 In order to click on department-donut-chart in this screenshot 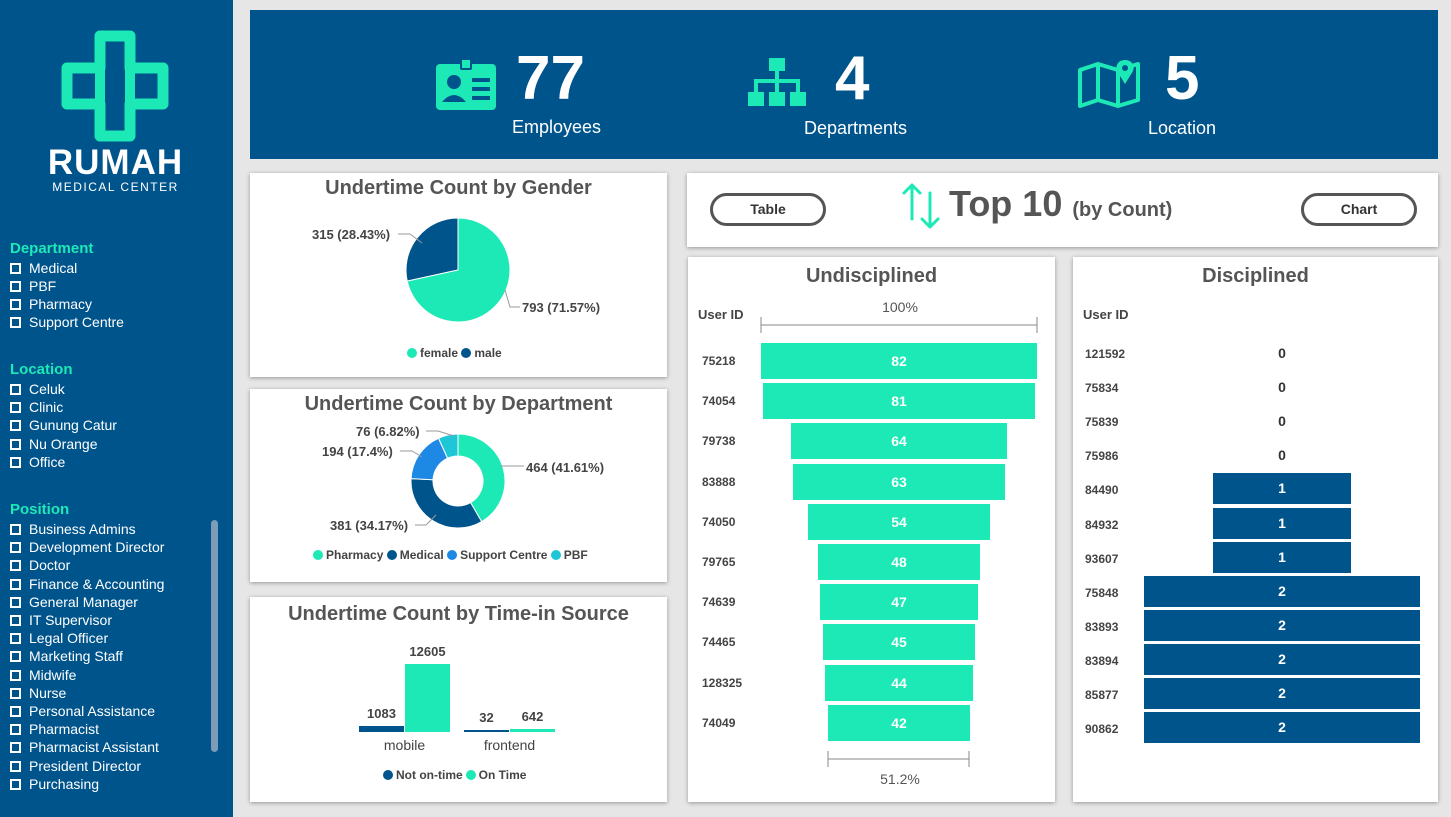, I will do `click(462, 479)`.